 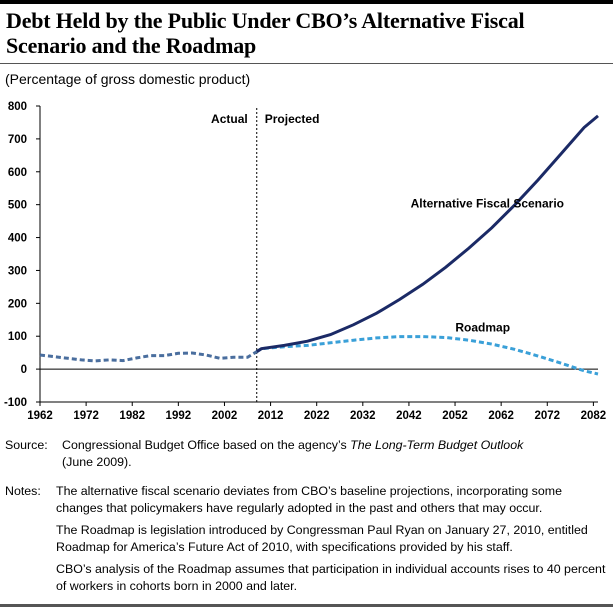 I want to click on x-tick-label: 1992, so click(x=179, y=416).